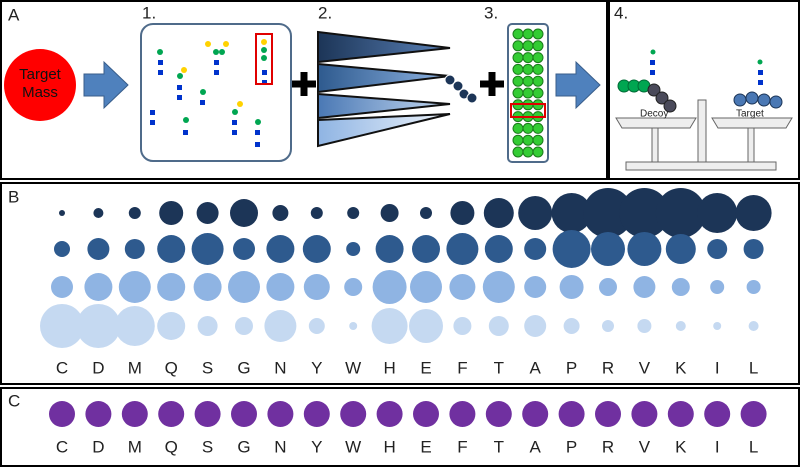 The width and height of the screenshot is (800, 467). I want to click on panel-label: A, so click(14, 14).